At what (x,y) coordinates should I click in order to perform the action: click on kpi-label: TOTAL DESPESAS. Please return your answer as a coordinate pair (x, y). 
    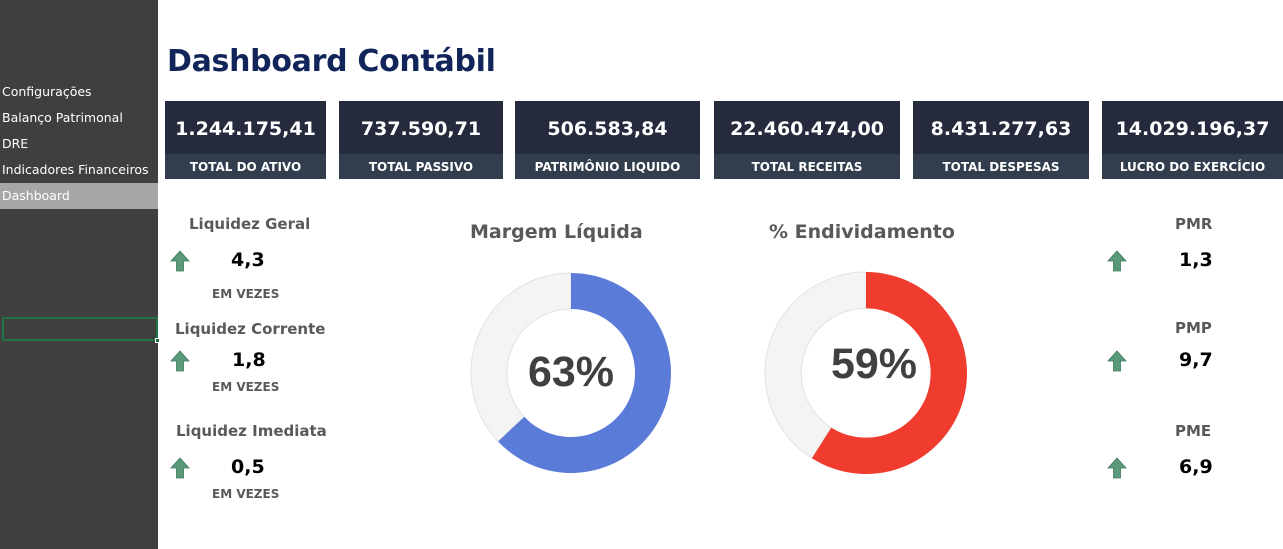
    Looking at the image, I should click on (1001, 166).